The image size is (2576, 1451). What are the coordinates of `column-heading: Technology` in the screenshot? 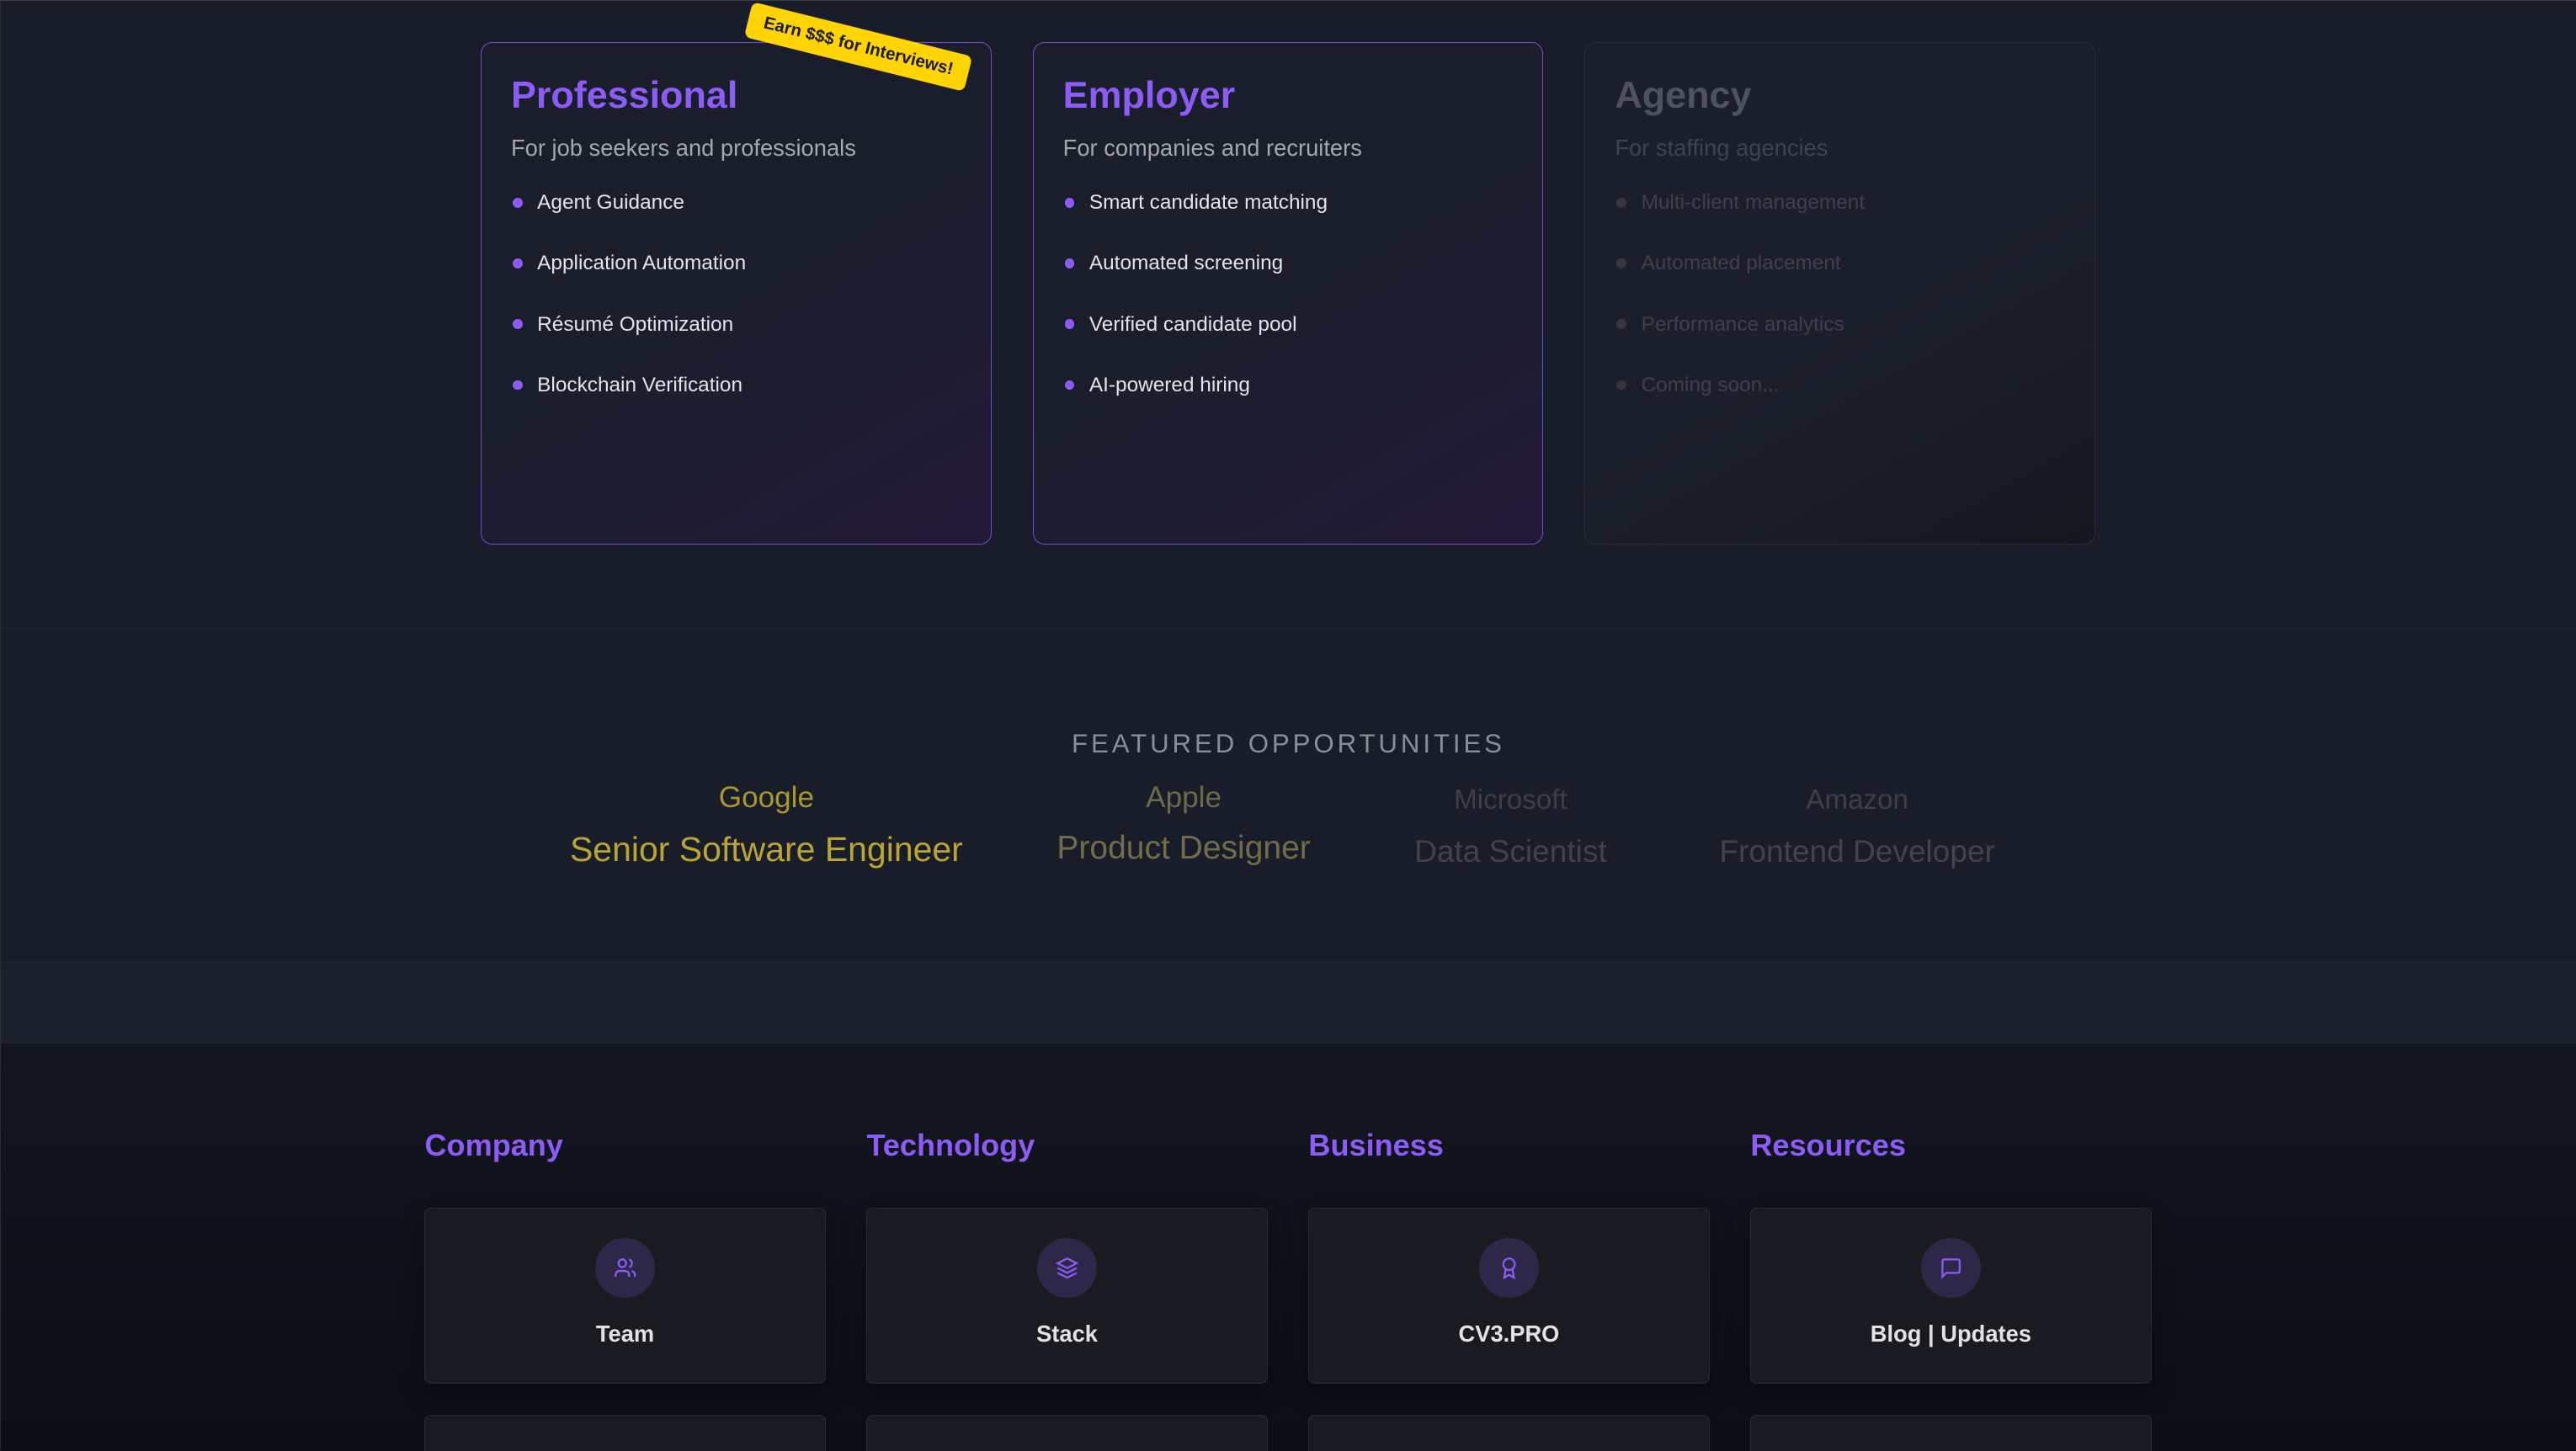 It's located at (950, 1144).